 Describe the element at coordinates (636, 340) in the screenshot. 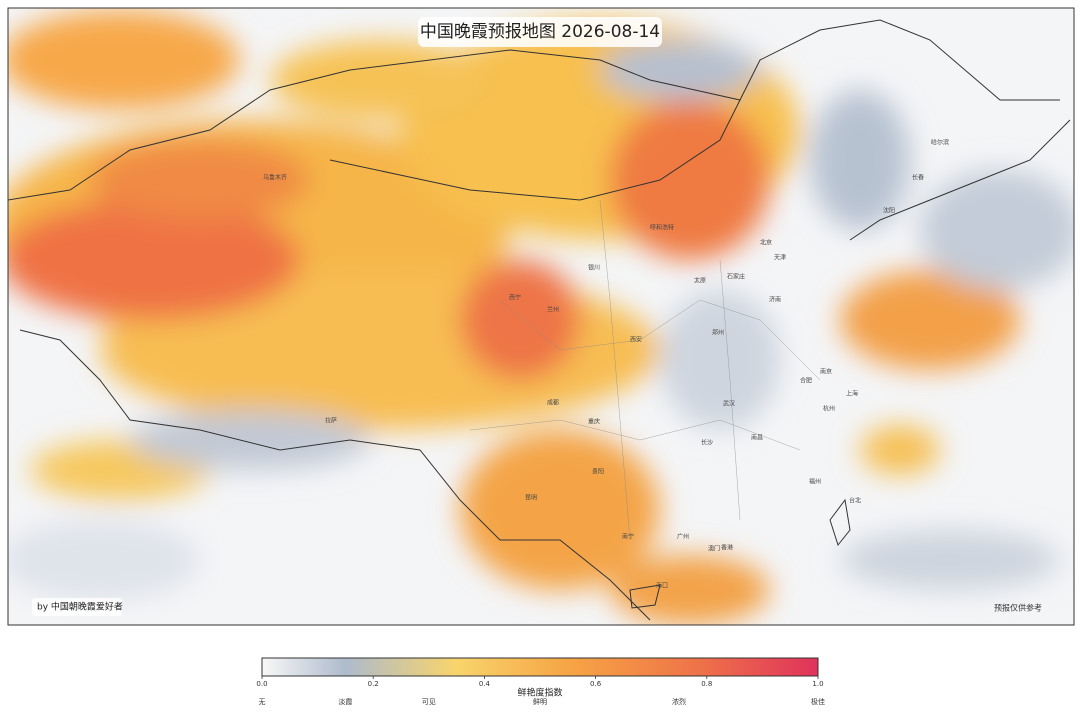

I see `city-label: 西安` at that location.